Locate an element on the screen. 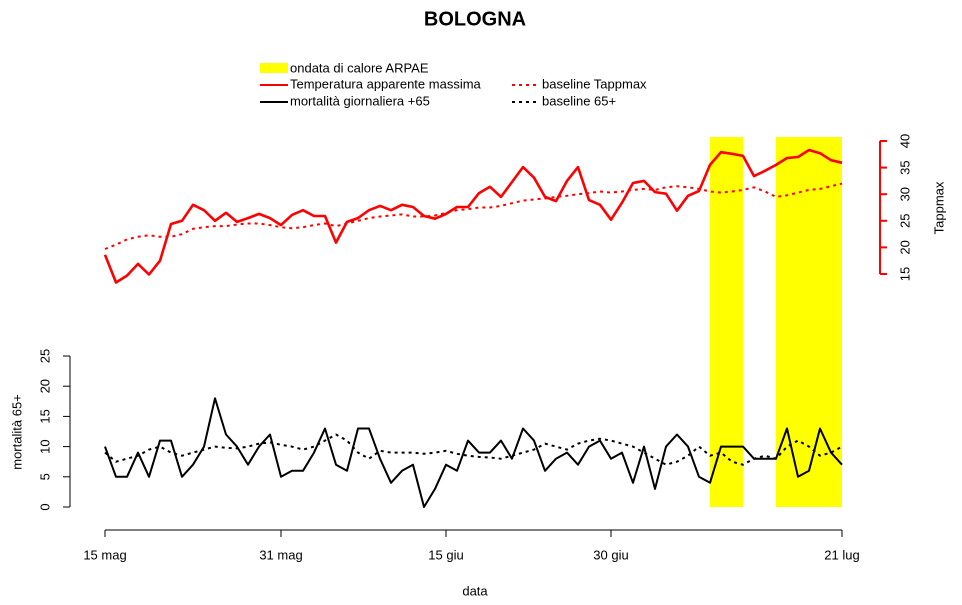 This screenshot has width=962, height=605. legend-label: Temperatura apparente massima is located at coordinates (386, 83).